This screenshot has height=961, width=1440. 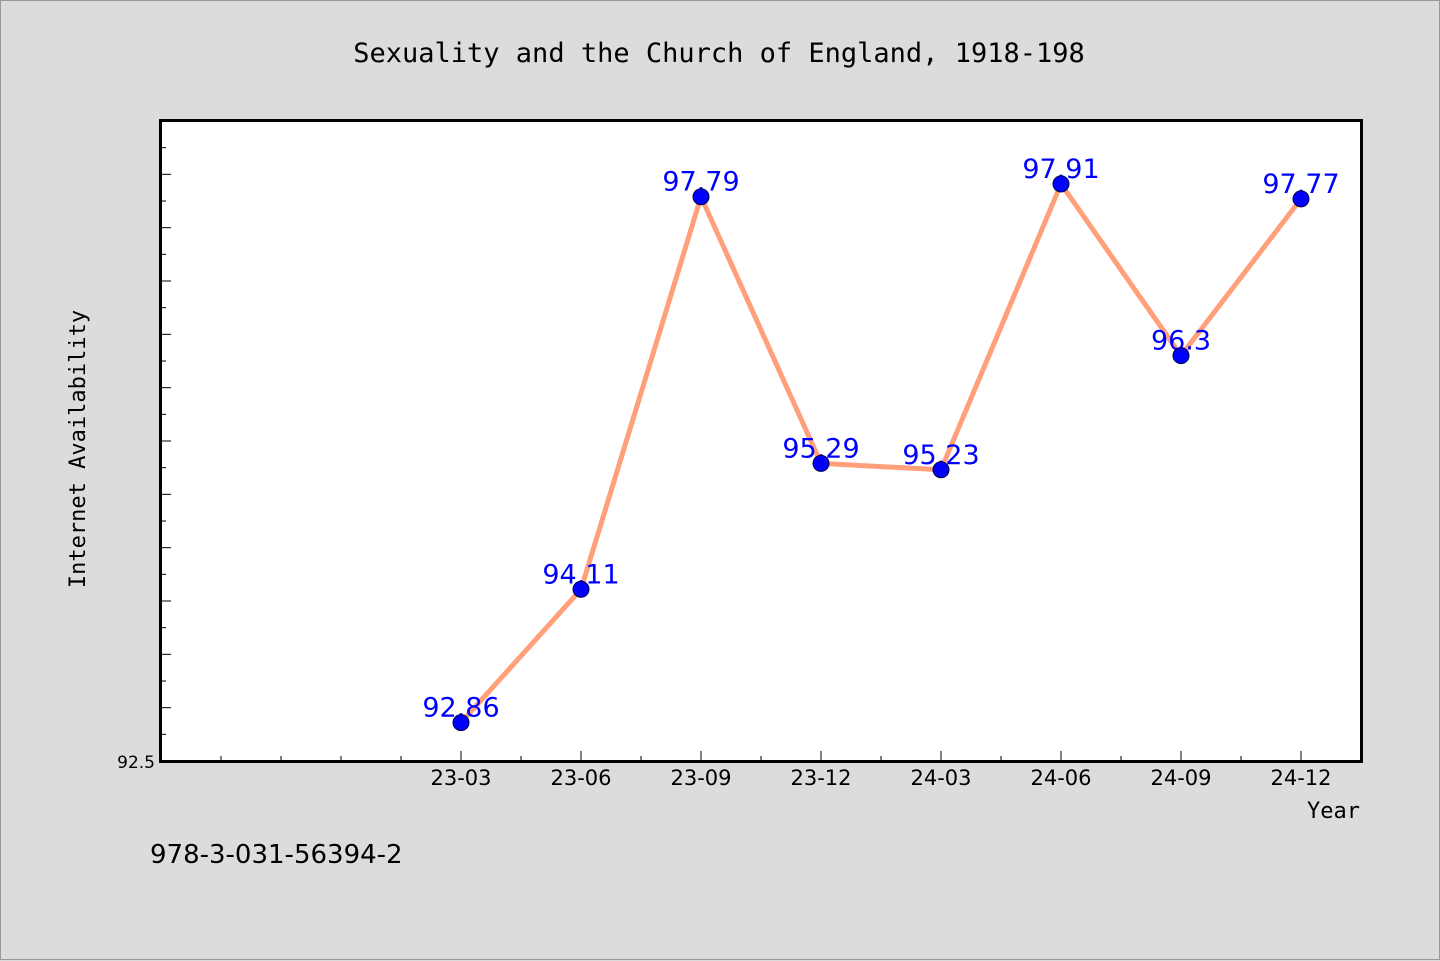 What do you see at coordinates (1300, 778) in the screenshot?
I see `x-tick-label: 24-12` at bounding box center [1300, 778].